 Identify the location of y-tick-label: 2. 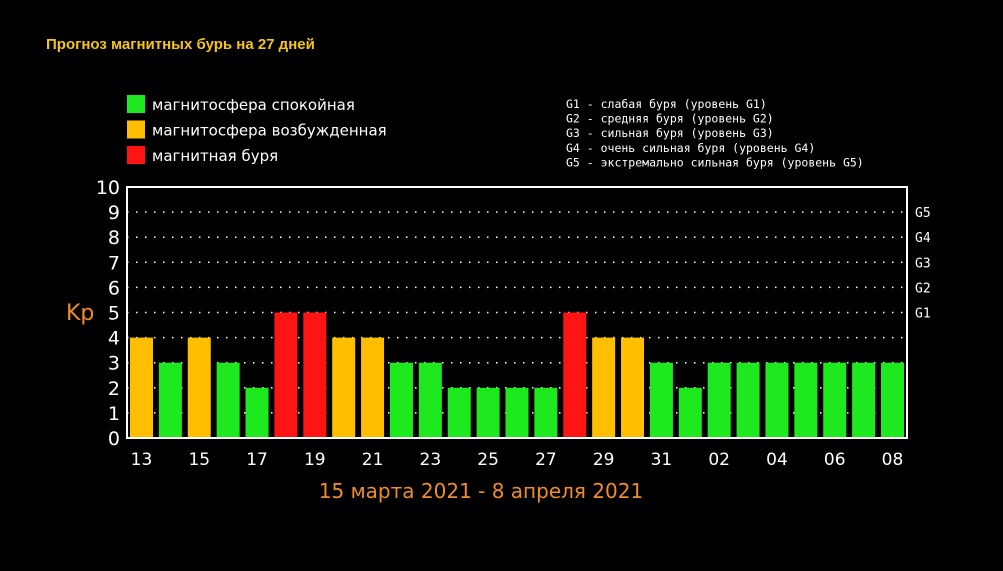
(114, 389).